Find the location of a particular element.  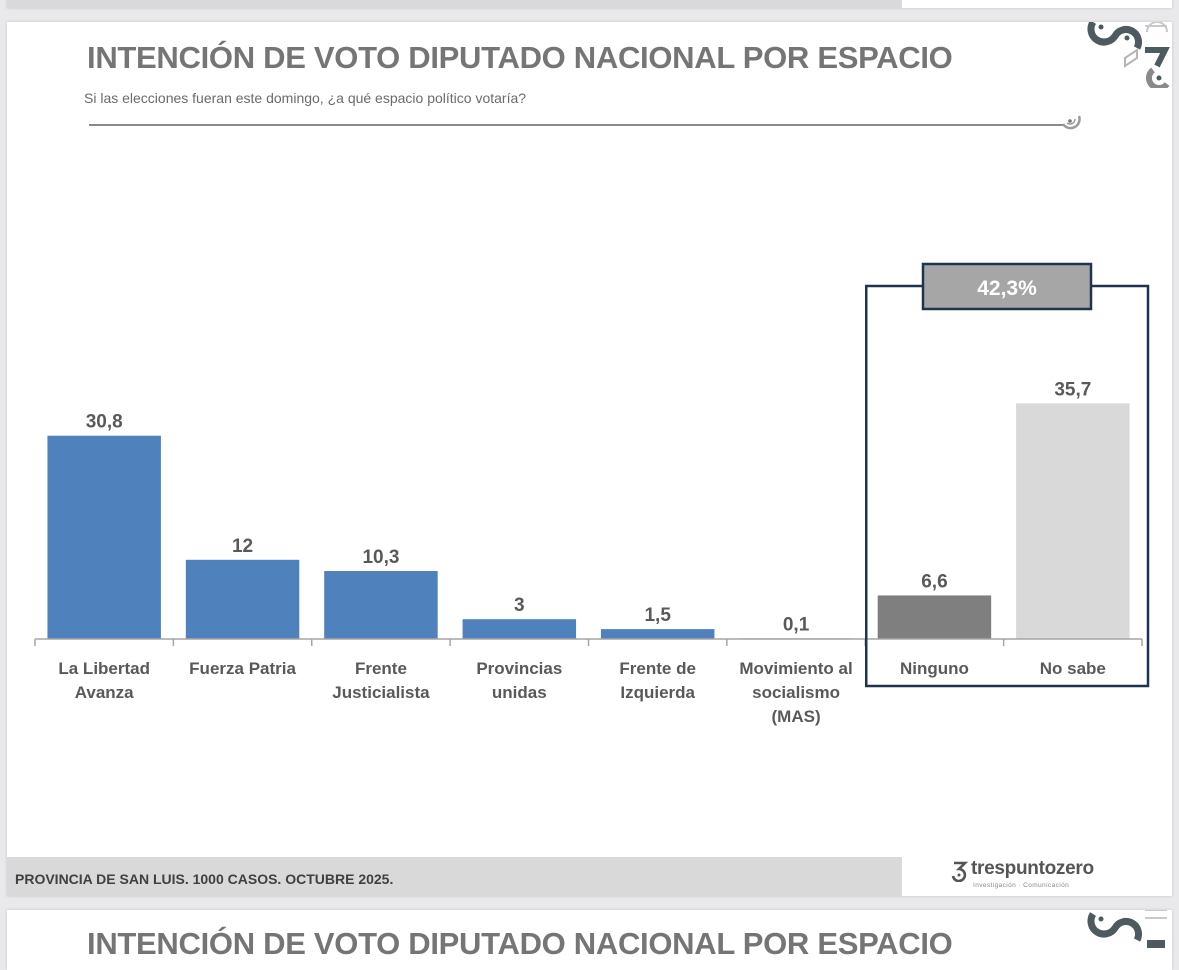

brand-name: trespuntozero is located at coordinates (1032, 868).